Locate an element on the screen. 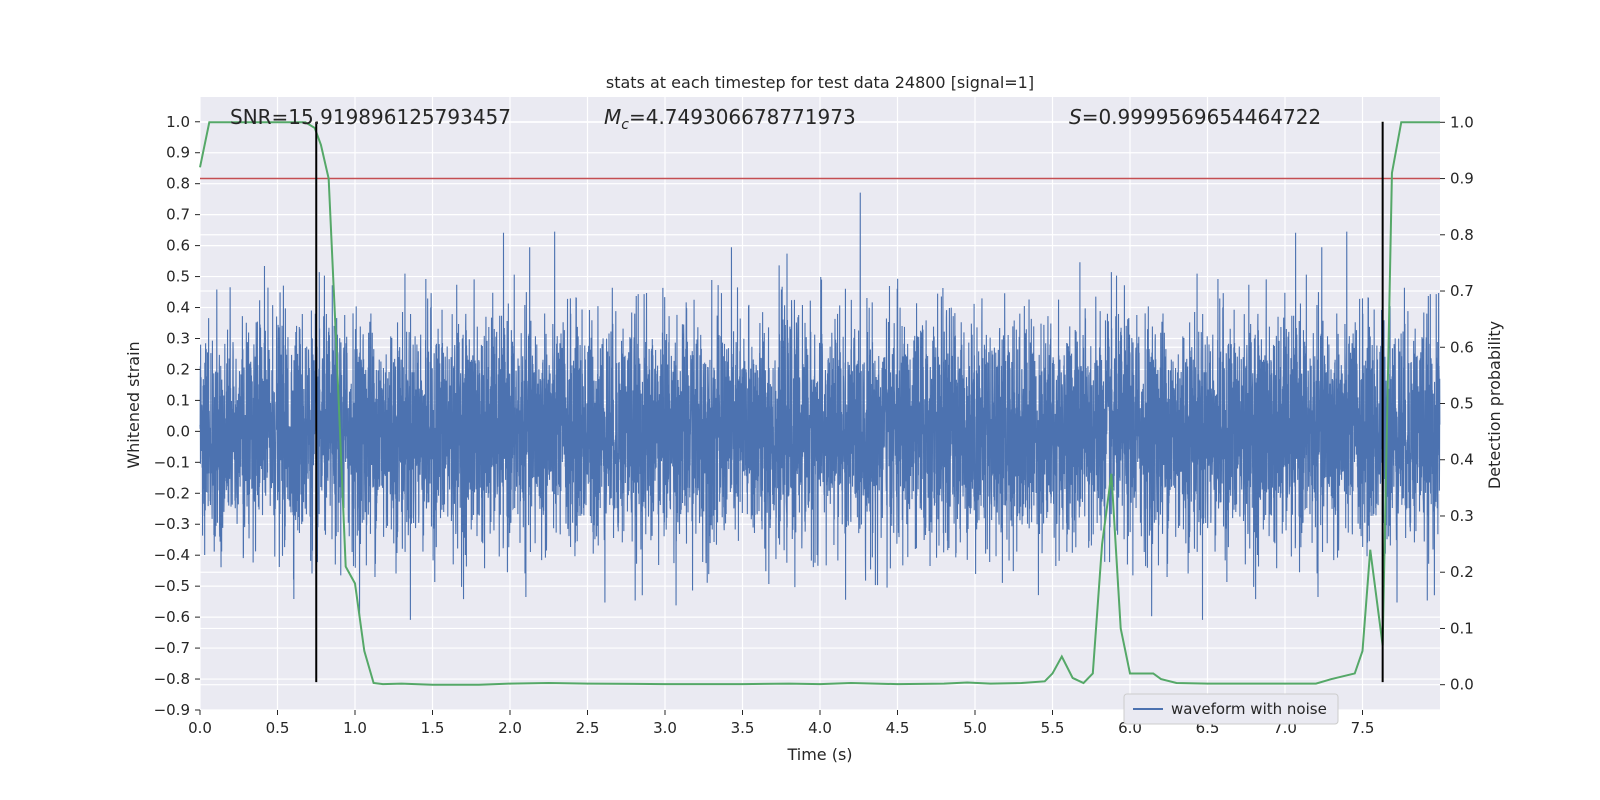 The width and height of the screenshot is (1600, 800). y-tick-label-12: 0.3 is located at coordinates (178, 338).